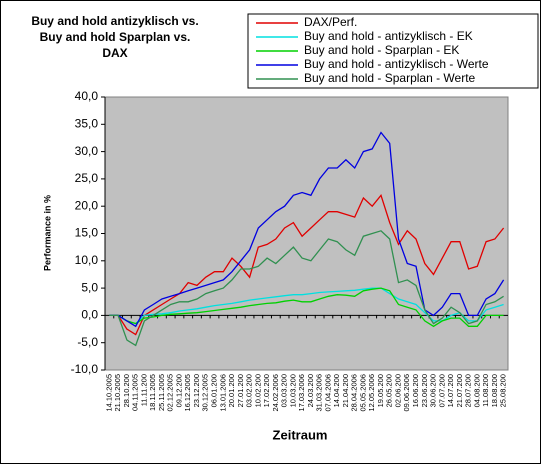 This screenshot has width=541, height=464. I want to click on x-tick-label: 21.10.2005, so click(117, 393).